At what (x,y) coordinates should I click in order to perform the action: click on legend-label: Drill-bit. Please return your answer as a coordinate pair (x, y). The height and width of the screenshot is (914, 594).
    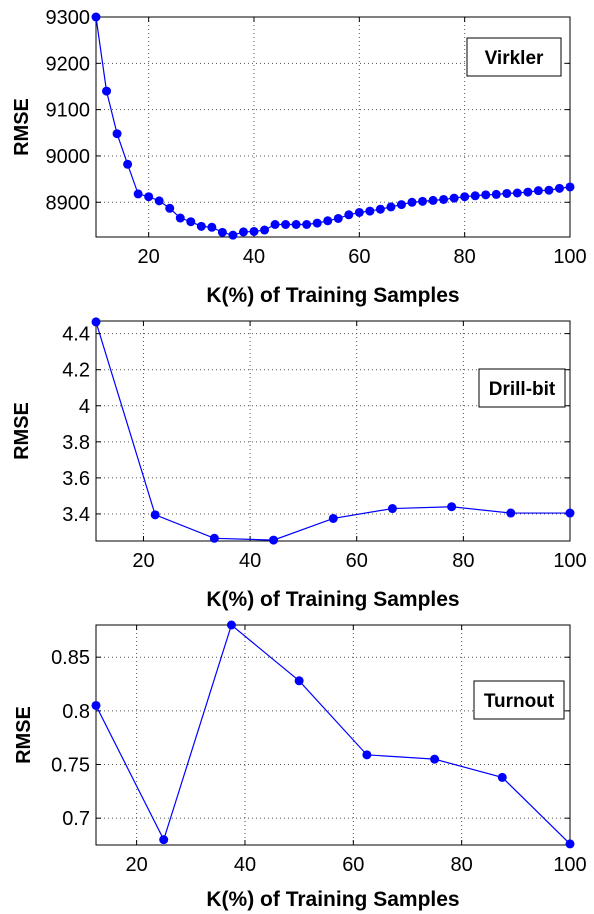
    Looking at the image, I should click on (522, 389).